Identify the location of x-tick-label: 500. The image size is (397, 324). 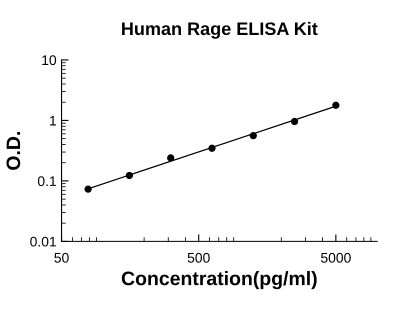
(199, 257).